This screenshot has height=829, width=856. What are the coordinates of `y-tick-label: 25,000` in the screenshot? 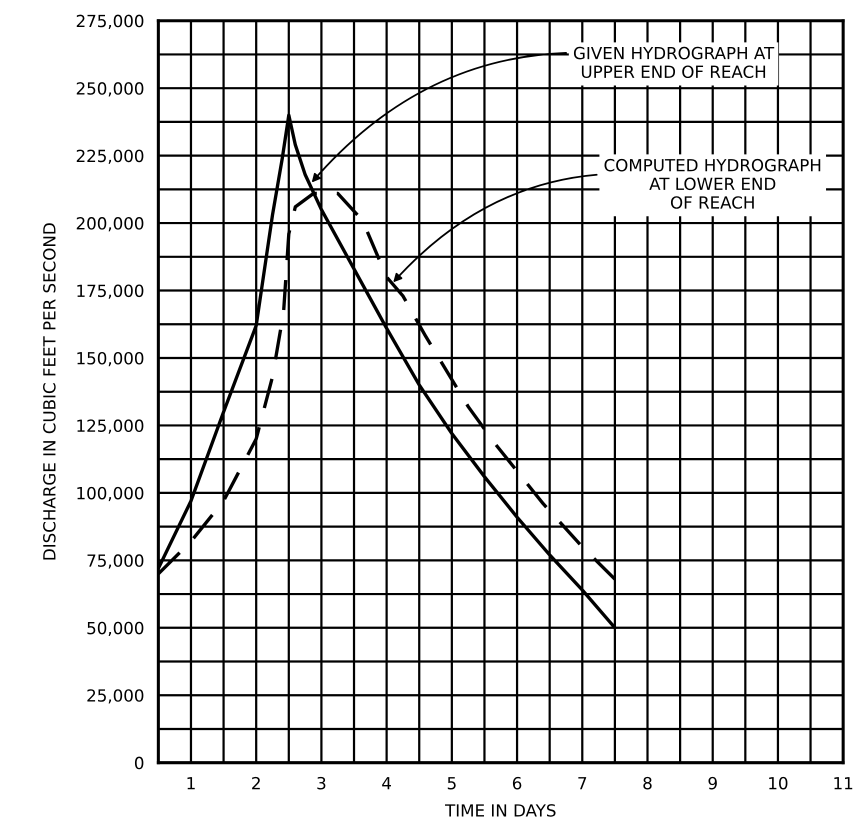 It's located at (115, 696).